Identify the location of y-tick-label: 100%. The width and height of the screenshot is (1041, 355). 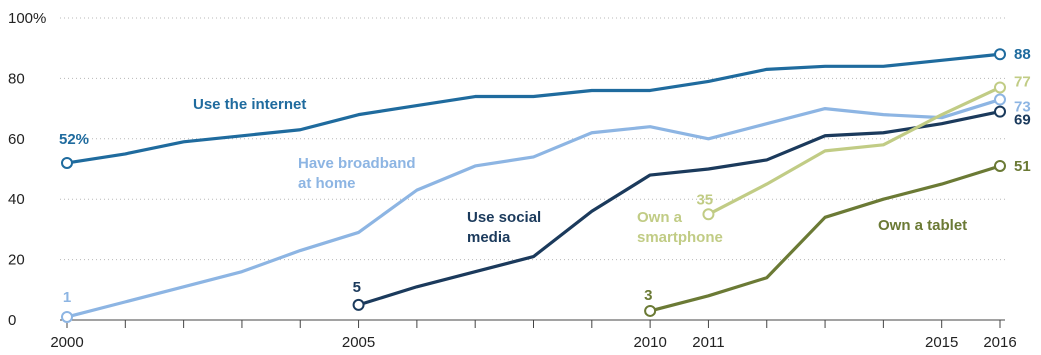
(27, 18).